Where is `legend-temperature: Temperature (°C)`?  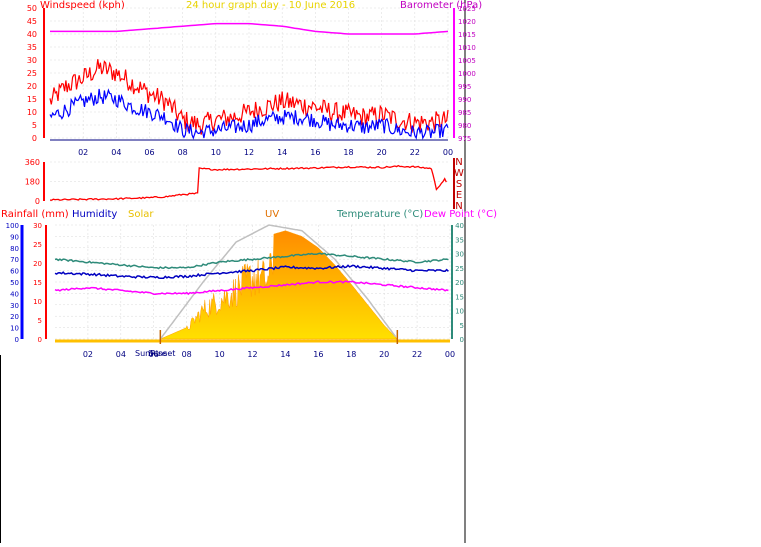 legend-temperature: Temperature (°C) is located at coordinates (380, 214).